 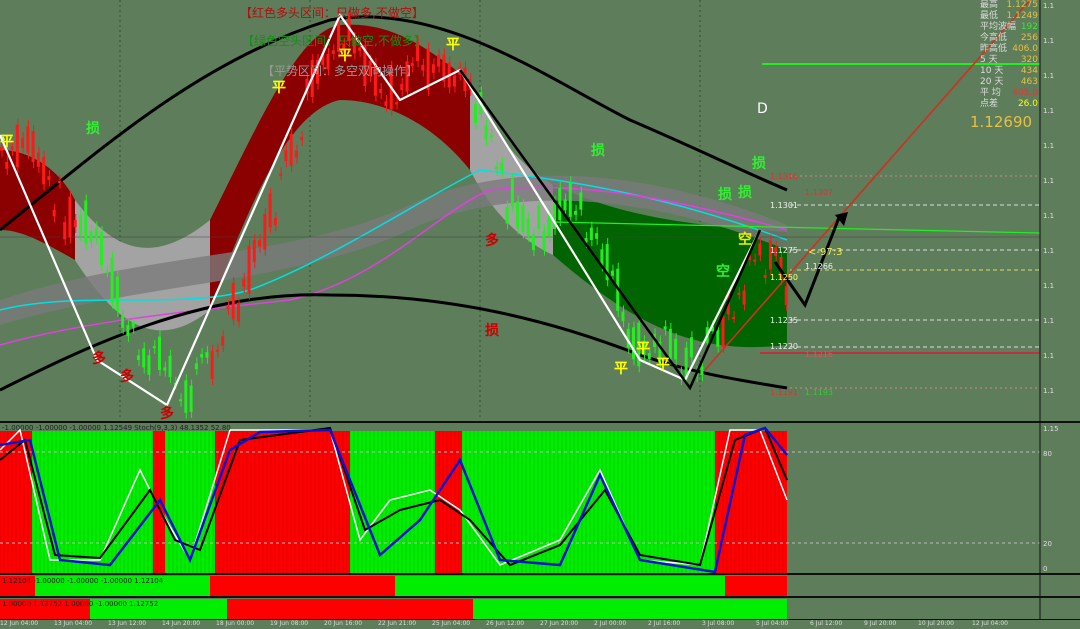 What do you see at coordinates (1045, 569) in the screenshot?
I see `stoch-axis-label: 0` at bounding box center [1045, 569].